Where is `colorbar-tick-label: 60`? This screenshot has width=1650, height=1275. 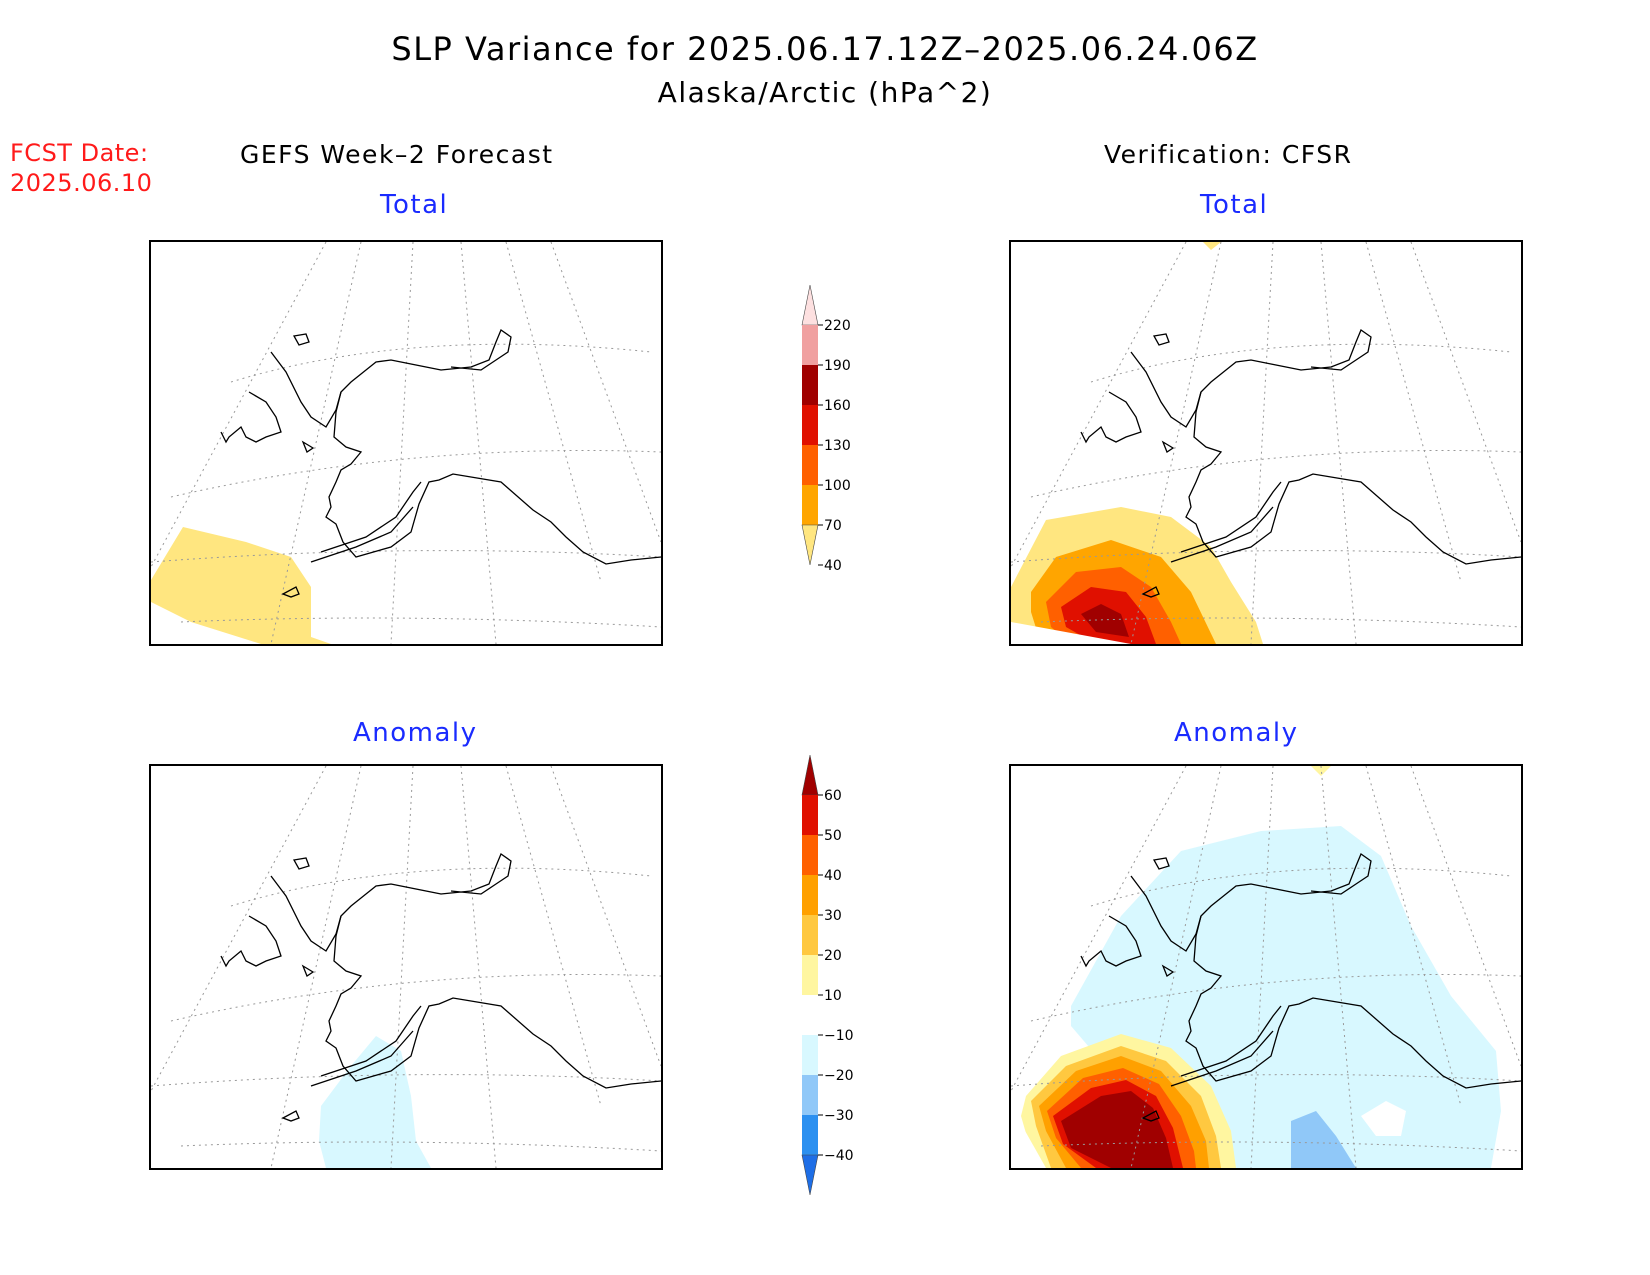
colorbar-tick-label: 60 is located at coordinates (833, 796).